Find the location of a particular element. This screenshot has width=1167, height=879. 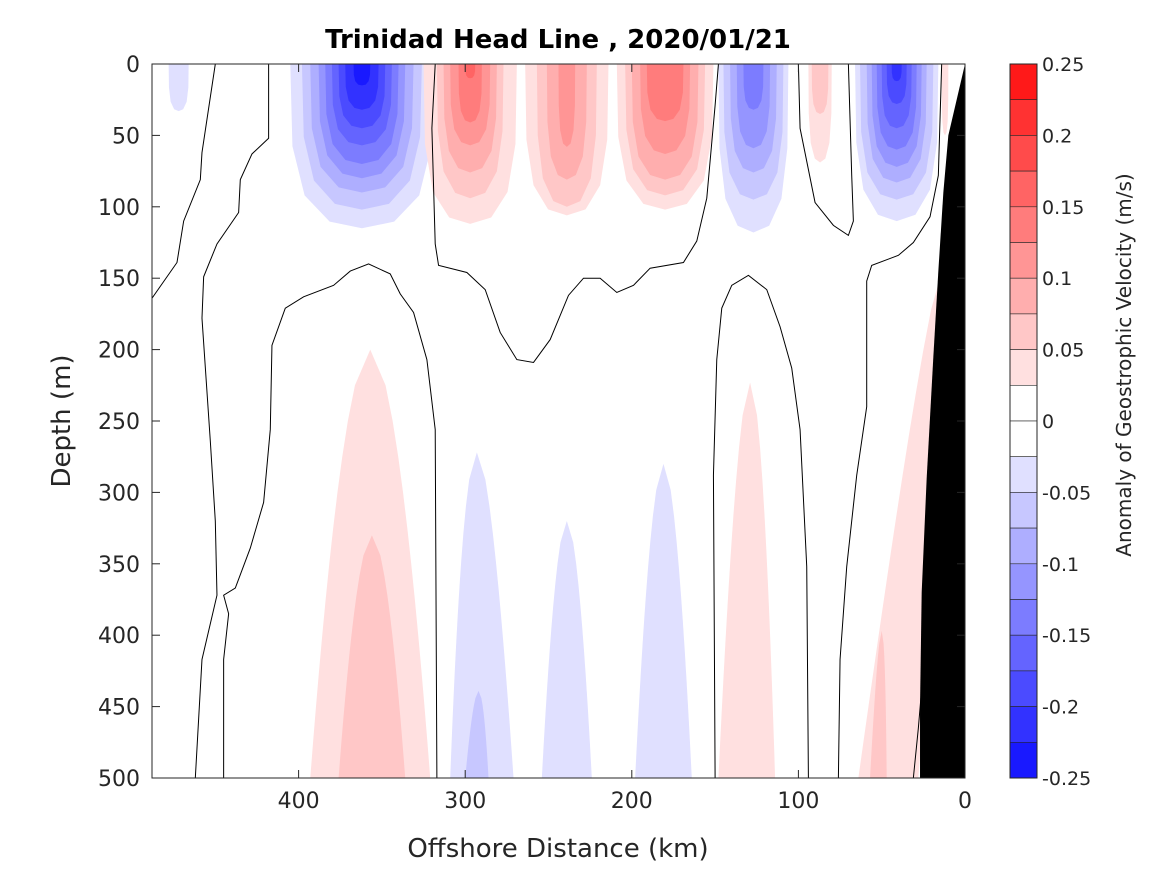

colorbar-label: Anomaly of Geostrophic Velocity (m/s) is located at coordinates (1124, 364).